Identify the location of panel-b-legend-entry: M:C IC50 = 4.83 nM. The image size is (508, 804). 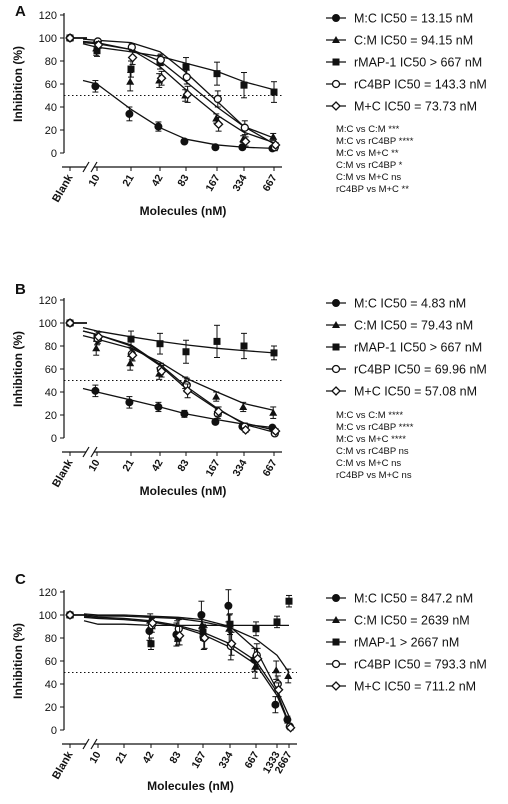
(410, 304).